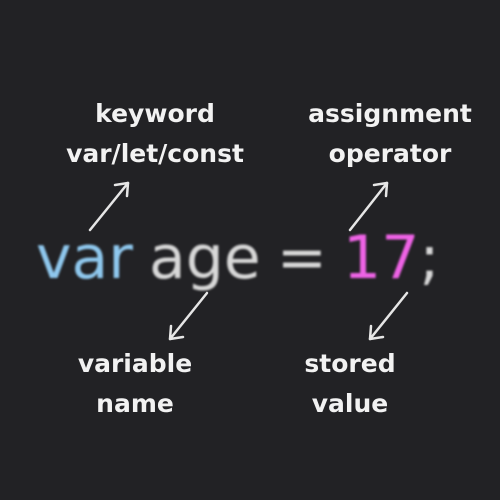 Image resolution: width=500 pixels, height=500 pixels. Describe the element at coordinates (155, 113) in the screenshot. I see `keyword-label-line1: keyword` at that location.